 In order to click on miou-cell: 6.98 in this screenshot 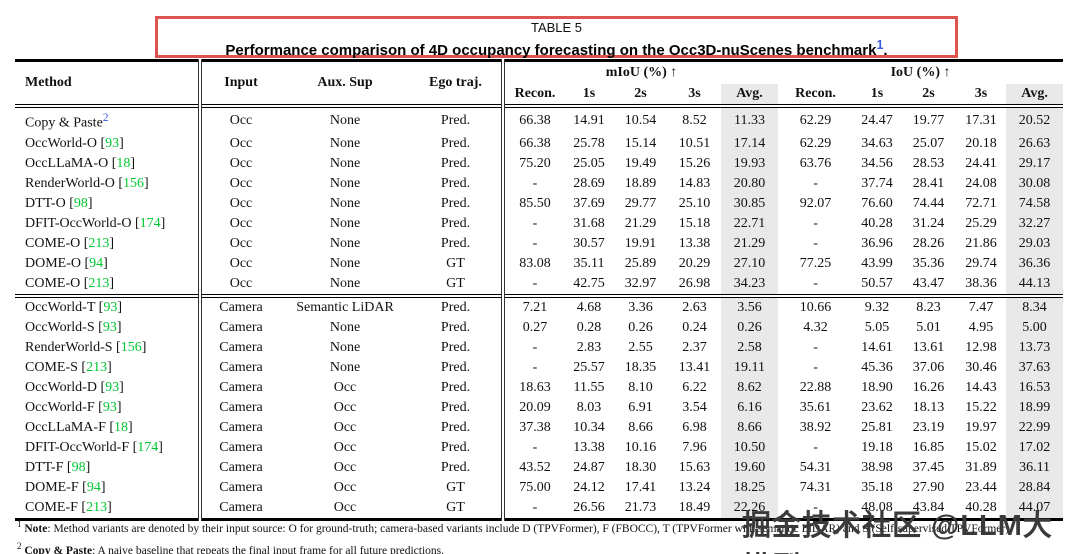, I will do `click(694, 427)`.